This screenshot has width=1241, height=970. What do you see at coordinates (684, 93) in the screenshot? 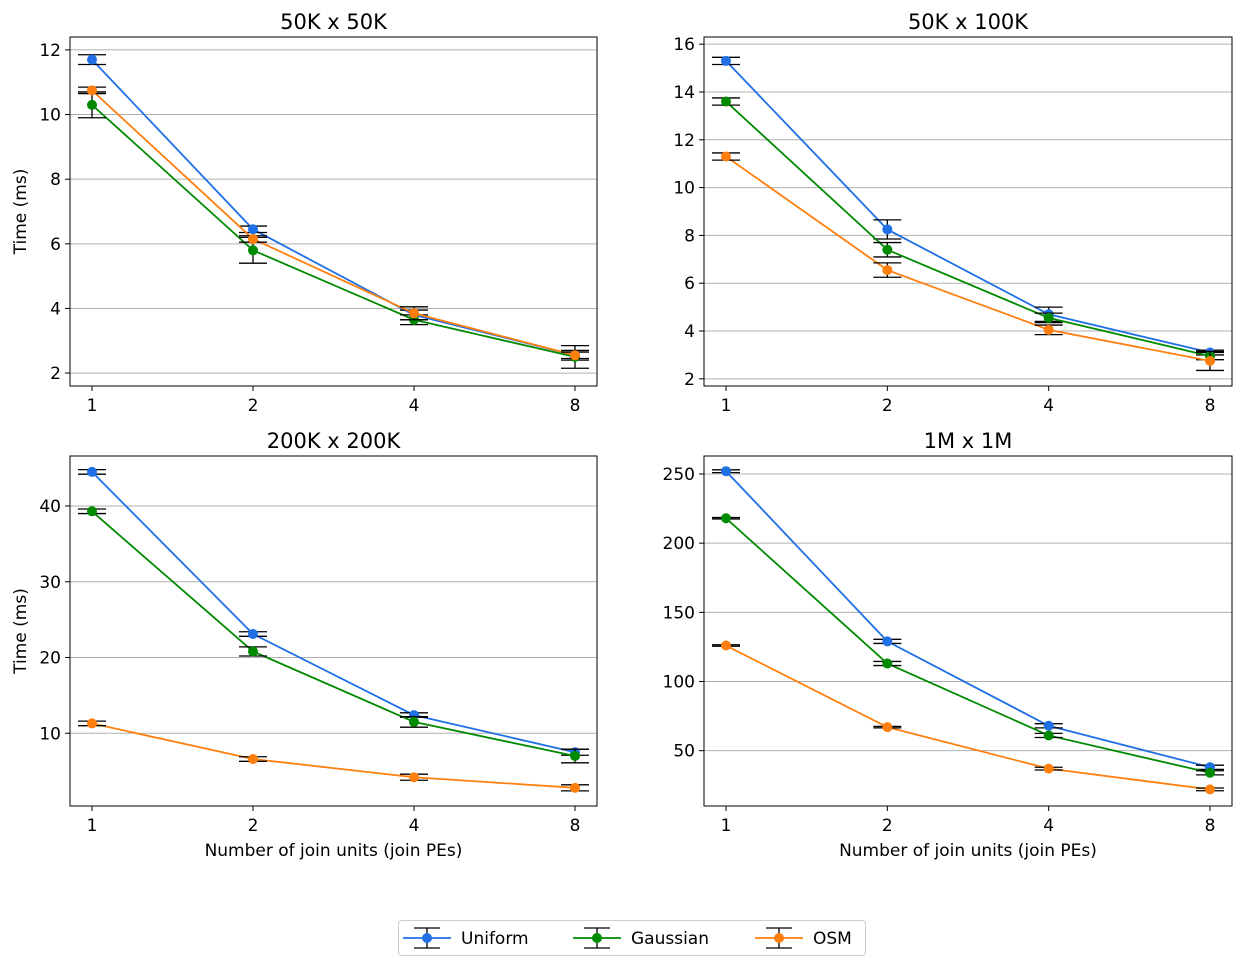
I see `y-tick-label: 14` at bounding box center [684, 93].